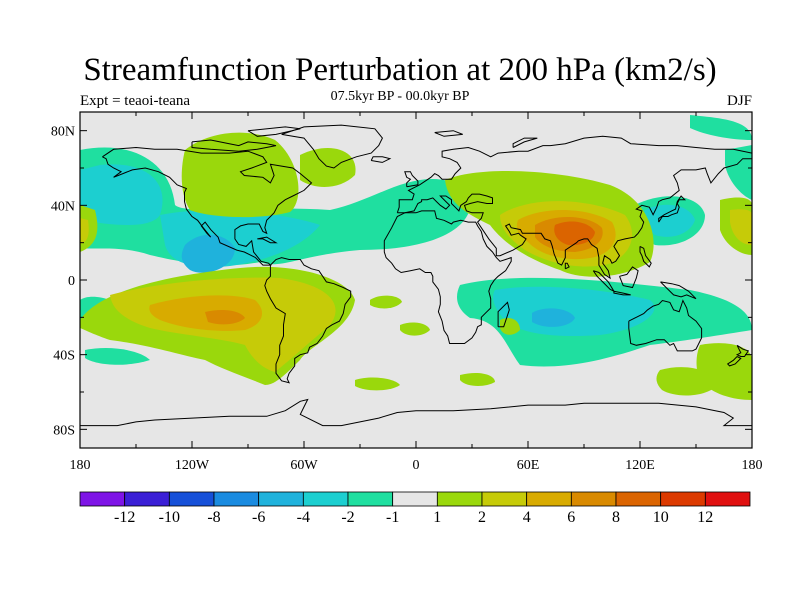 This screenshot has width=800, height=600. What do you see at coordinates (739, 101) in the screenshot?
I see `season-label: DJF` at bounding box center [739, 101].